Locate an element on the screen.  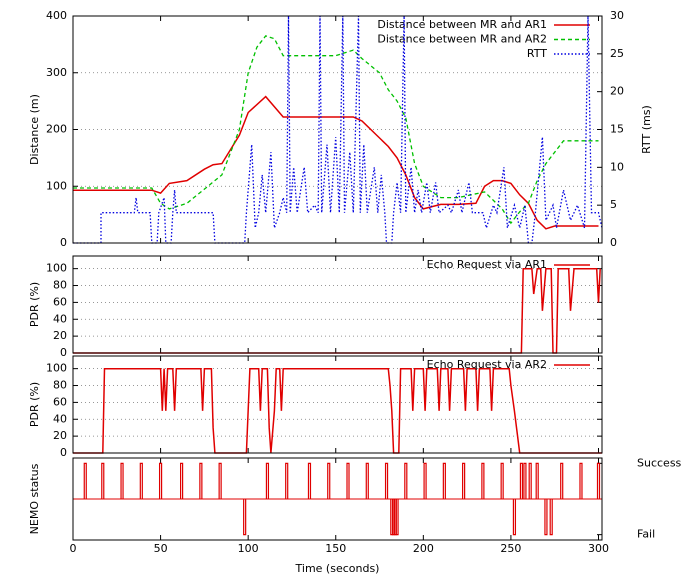
y-axis-label: Distance (m) is located at coordinates (34, 129).